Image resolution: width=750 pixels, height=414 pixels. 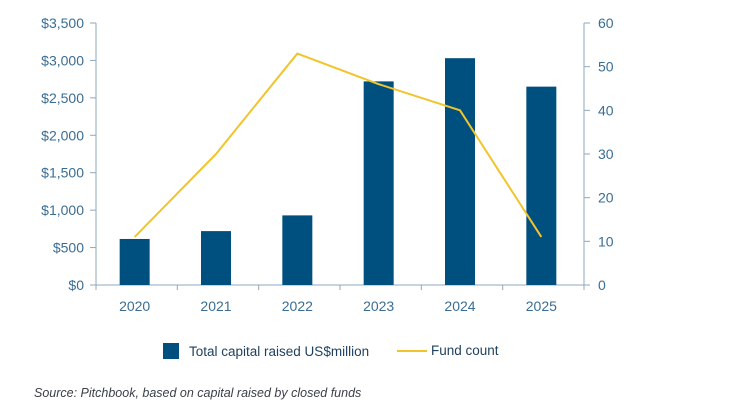 What do you see at coordinates (606, 67) in the screenshot?
I see `right-tick-label: 50` at bounding box center [606, 67].